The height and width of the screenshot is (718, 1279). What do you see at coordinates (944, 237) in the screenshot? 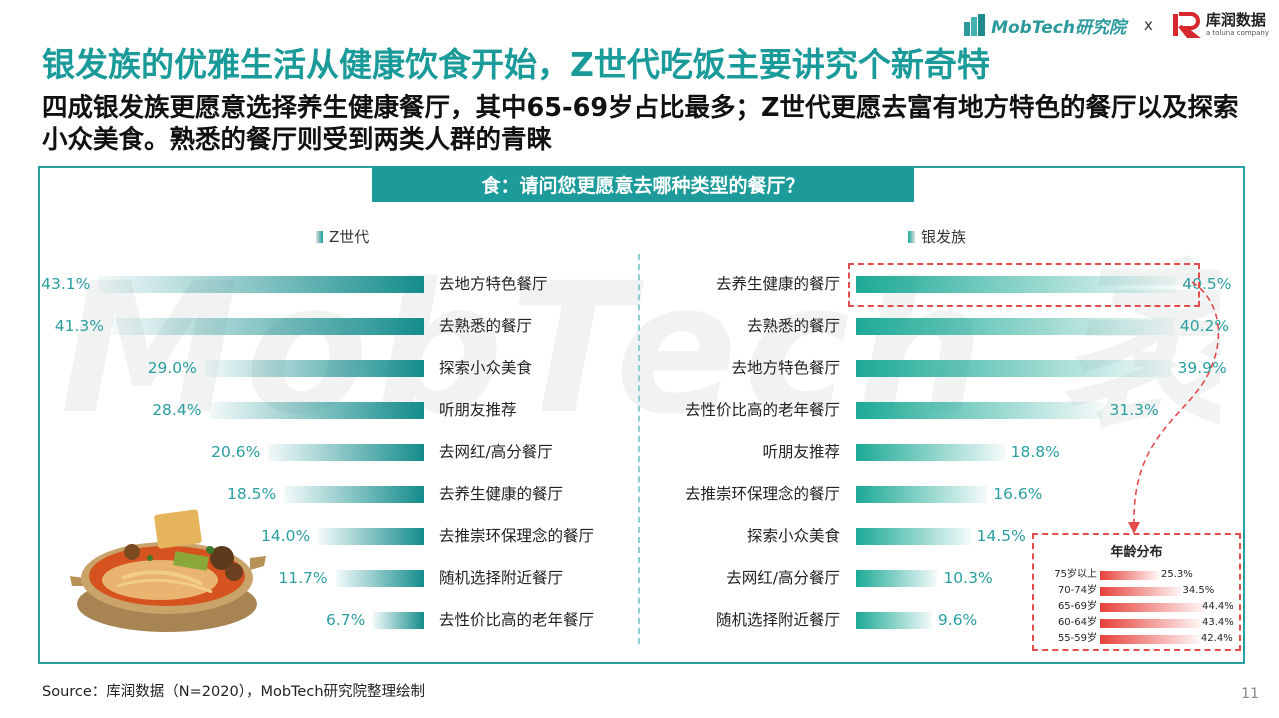
I see `legend-label-silver: 银发族` at bounding box center [944, 237].